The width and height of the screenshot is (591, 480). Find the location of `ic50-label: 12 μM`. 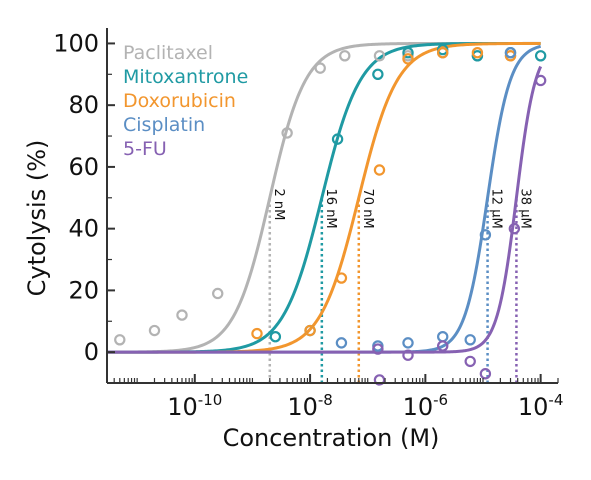

ic50-label: 12 μM is located at coordinates (496, 209).